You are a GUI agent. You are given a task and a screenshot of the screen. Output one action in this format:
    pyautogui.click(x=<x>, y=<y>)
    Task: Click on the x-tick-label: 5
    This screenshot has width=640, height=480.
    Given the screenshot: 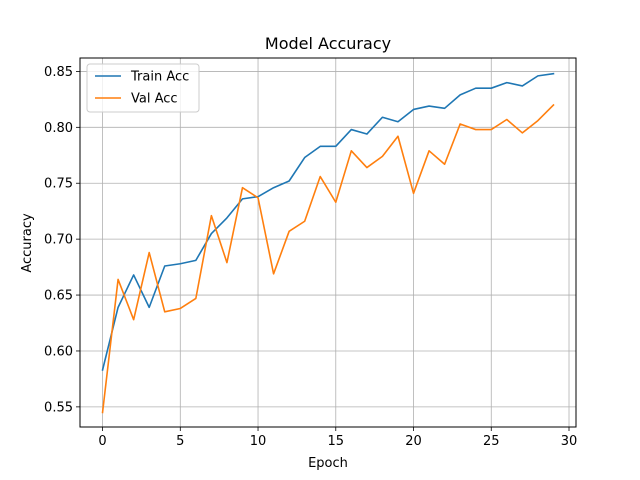 What is the action you would take?
    pyautogui.click(x=180, y=441)
    